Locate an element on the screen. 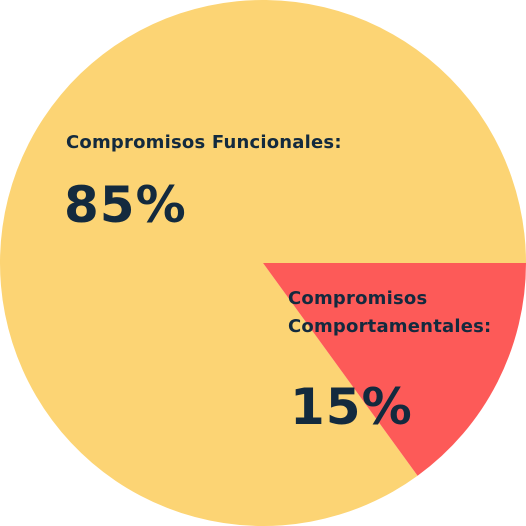 Image resolution: width=526 pixels, height=526 pixels. slice-label-comportamentales-line-2: Comportamentales: is located at coordinates (389, 326).